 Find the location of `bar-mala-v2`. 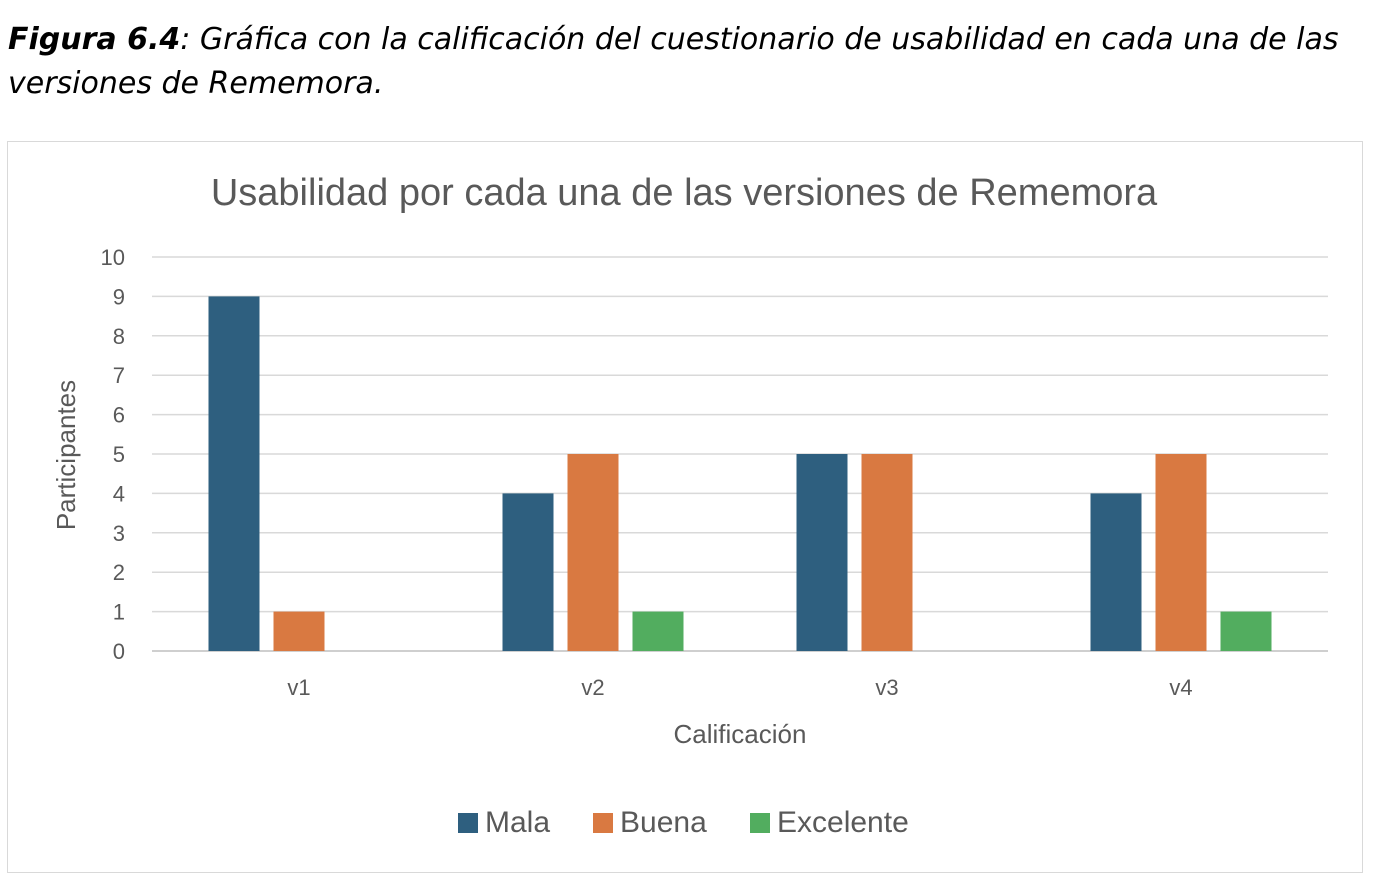

bar-mala-v2 is located at coordinates (528, 572).